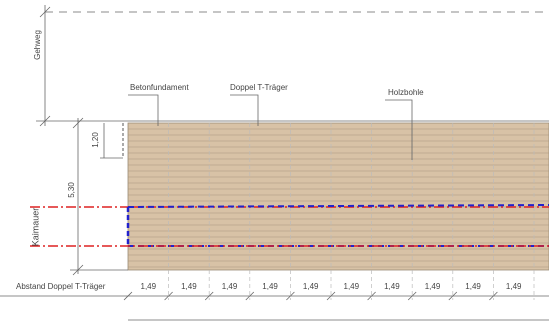  Describe the element at coordinates (37, 45) in the screenshot. I see `walkway-label: Gehweg` at that location.